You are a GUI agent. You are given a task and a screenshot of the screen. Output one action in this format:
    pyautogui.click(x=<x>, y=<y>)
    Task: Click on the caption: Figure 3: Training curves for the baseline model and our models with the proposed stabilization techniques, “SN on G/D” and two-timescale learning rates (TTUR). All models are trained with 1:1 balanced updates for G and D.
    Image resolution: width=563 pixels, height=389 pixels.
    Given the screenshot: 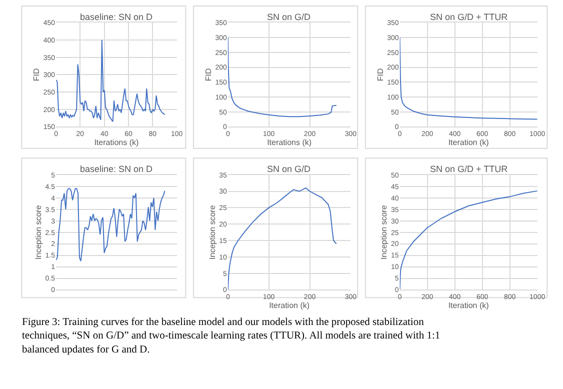 What is the action you would take?
    pyautogui.click(x=231, y=336)
    